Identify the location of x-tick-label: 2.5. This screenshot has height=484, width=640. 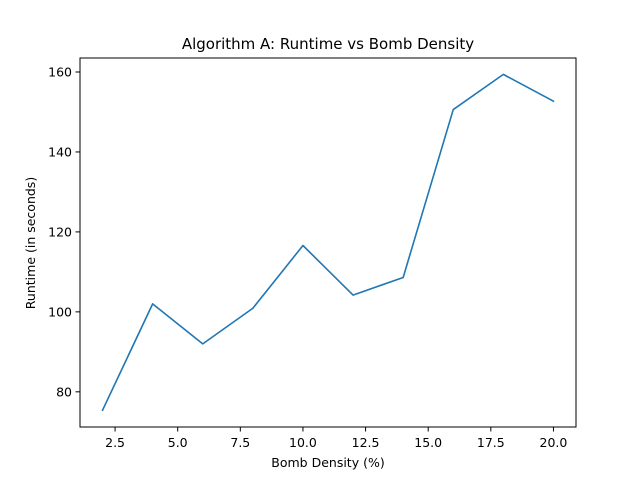
(115, 442).